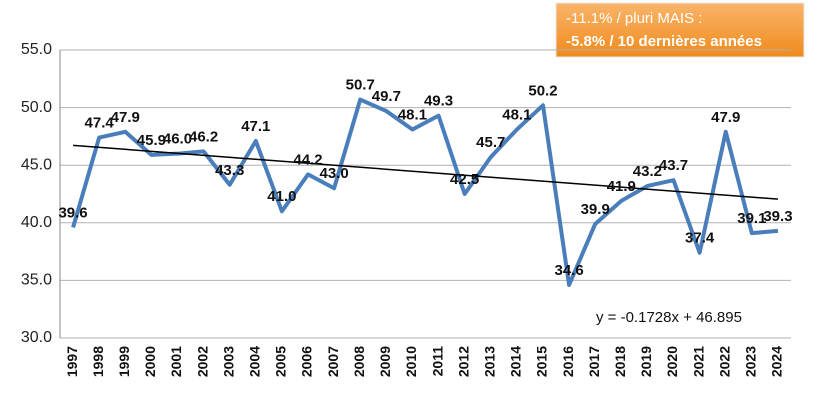 This screenshot has height=399, width=820. Describe the element at coordinates (150, 361) in the screenshot. I see `x-tick-label: 2000` at that location.